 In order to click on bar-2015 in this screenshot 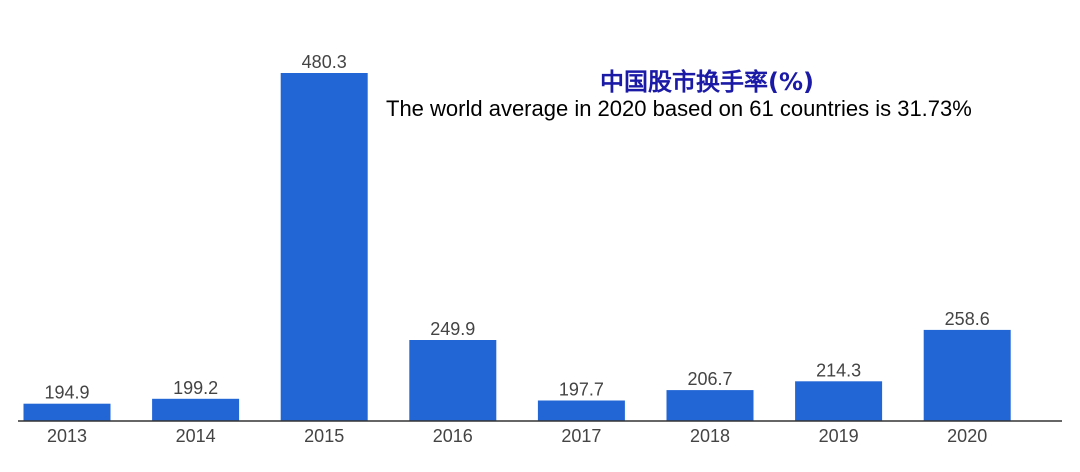, I will do `click(324, 247)`.